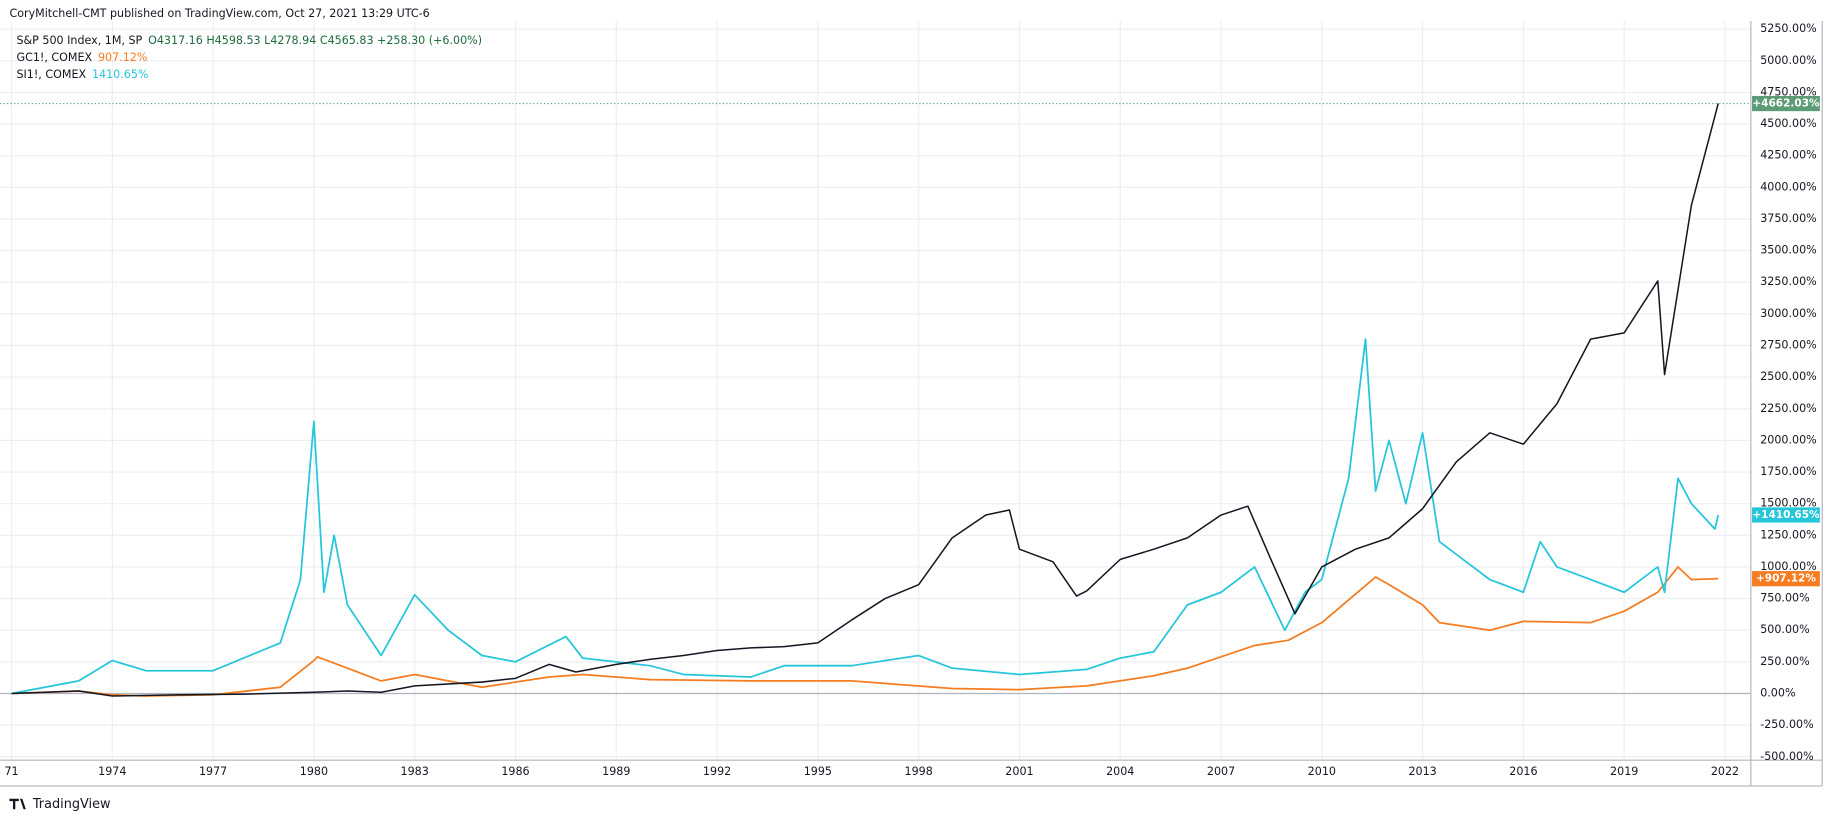 This screenshot has width=1834, height=821. I want to click on legend-name: SI1!, COMEX, so click(51, 74).